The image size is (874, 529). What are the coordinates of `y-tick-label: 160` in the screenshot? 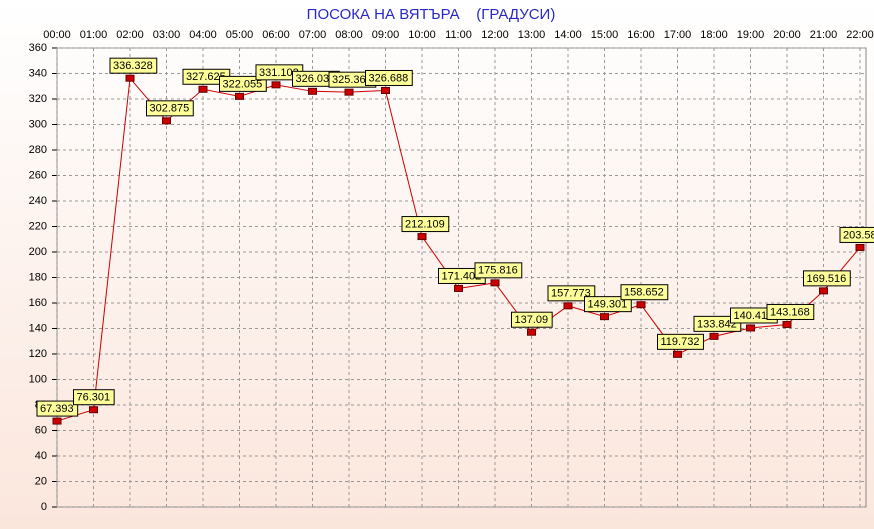 It's located at (38, 303).